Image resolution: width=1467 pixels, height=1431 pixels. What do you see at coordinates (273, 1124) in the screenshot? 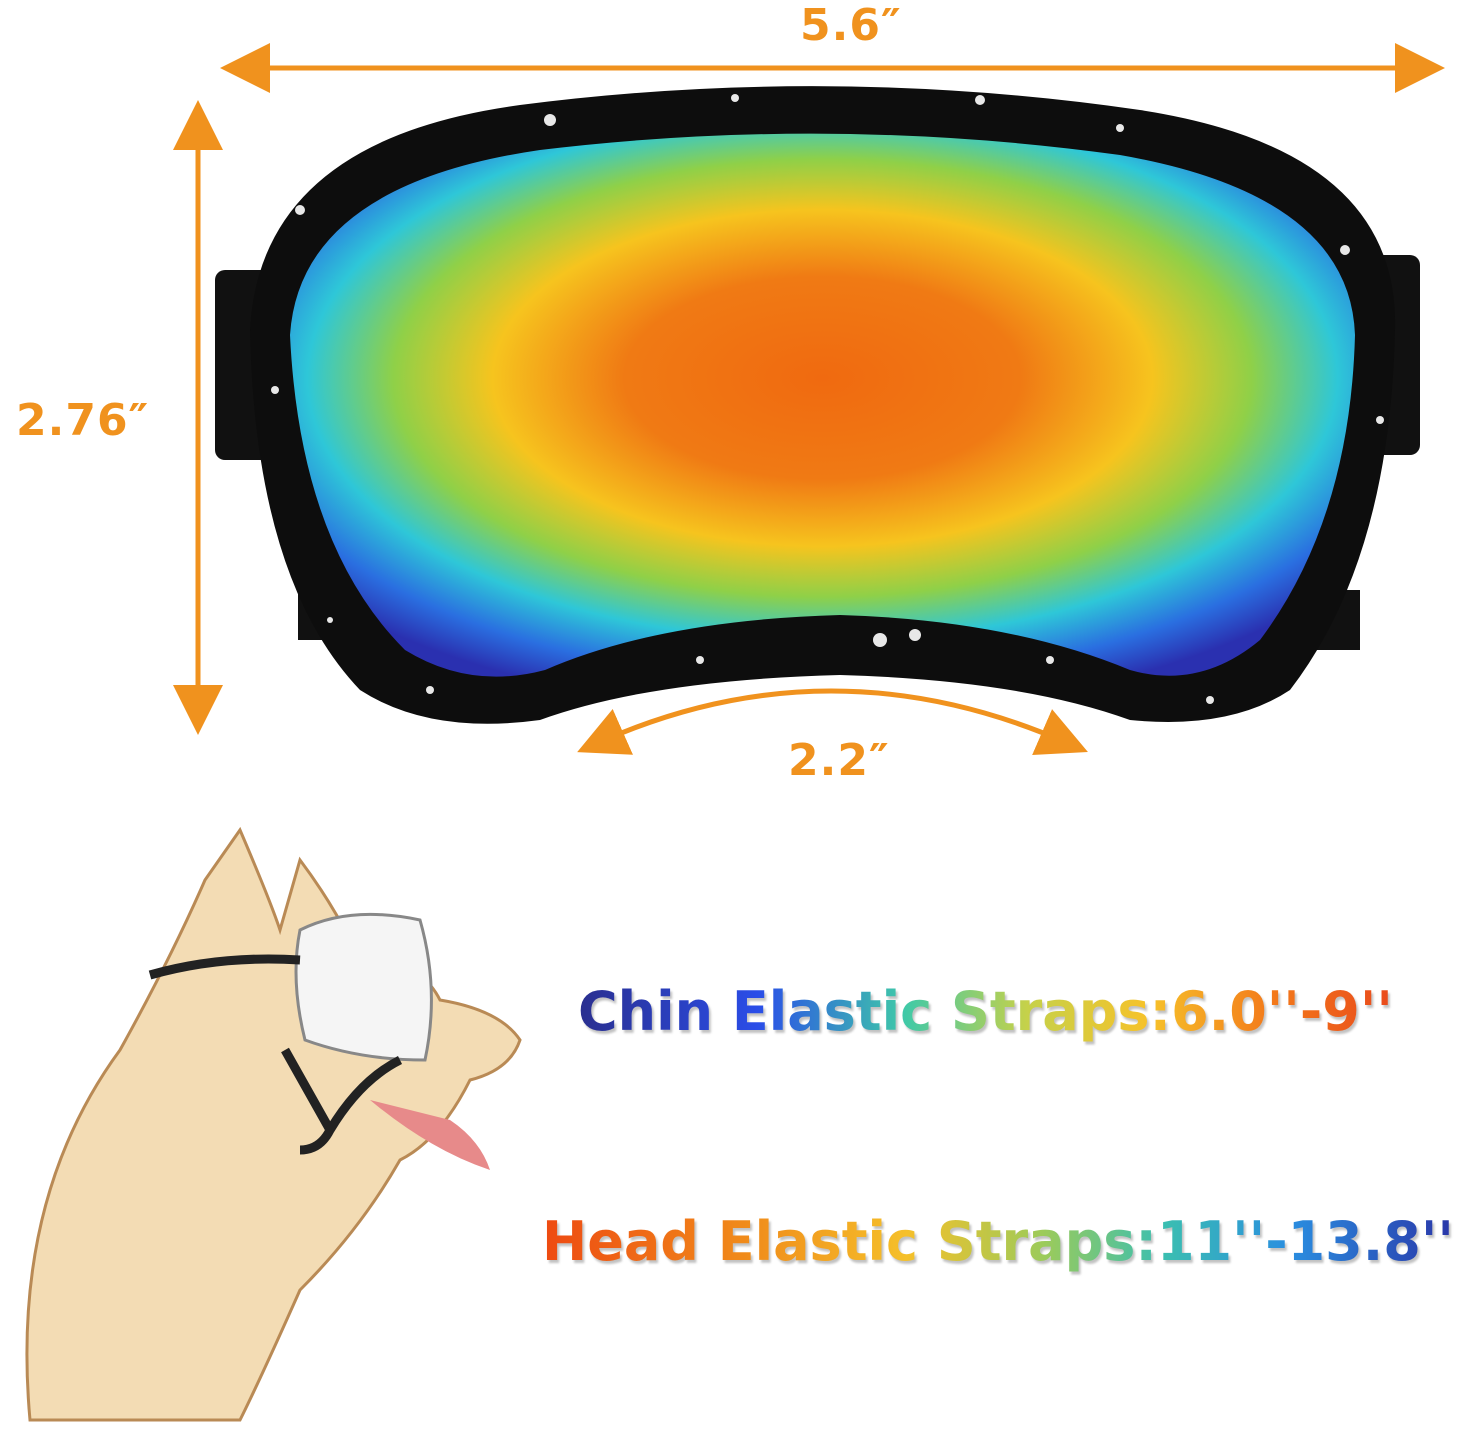
I see `dog-illustration` at bounding box center [273, 1124].